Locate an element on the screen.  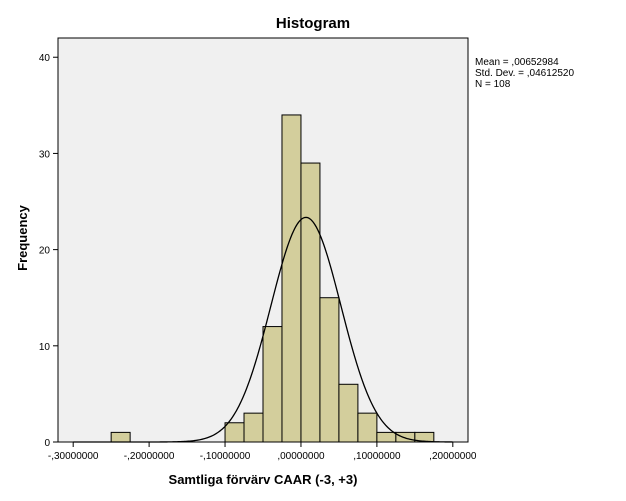
x-tick-label-3: ,00000000 is located at coordinates (301, 456).